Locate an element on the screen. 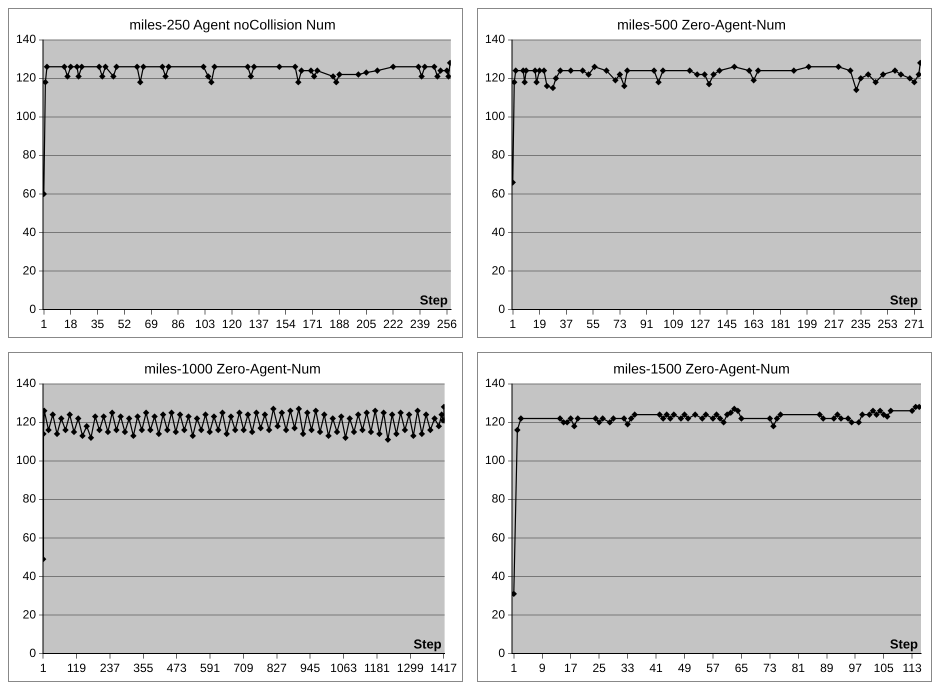  x-tick-label: 137 is located at coordinates (259, 324).